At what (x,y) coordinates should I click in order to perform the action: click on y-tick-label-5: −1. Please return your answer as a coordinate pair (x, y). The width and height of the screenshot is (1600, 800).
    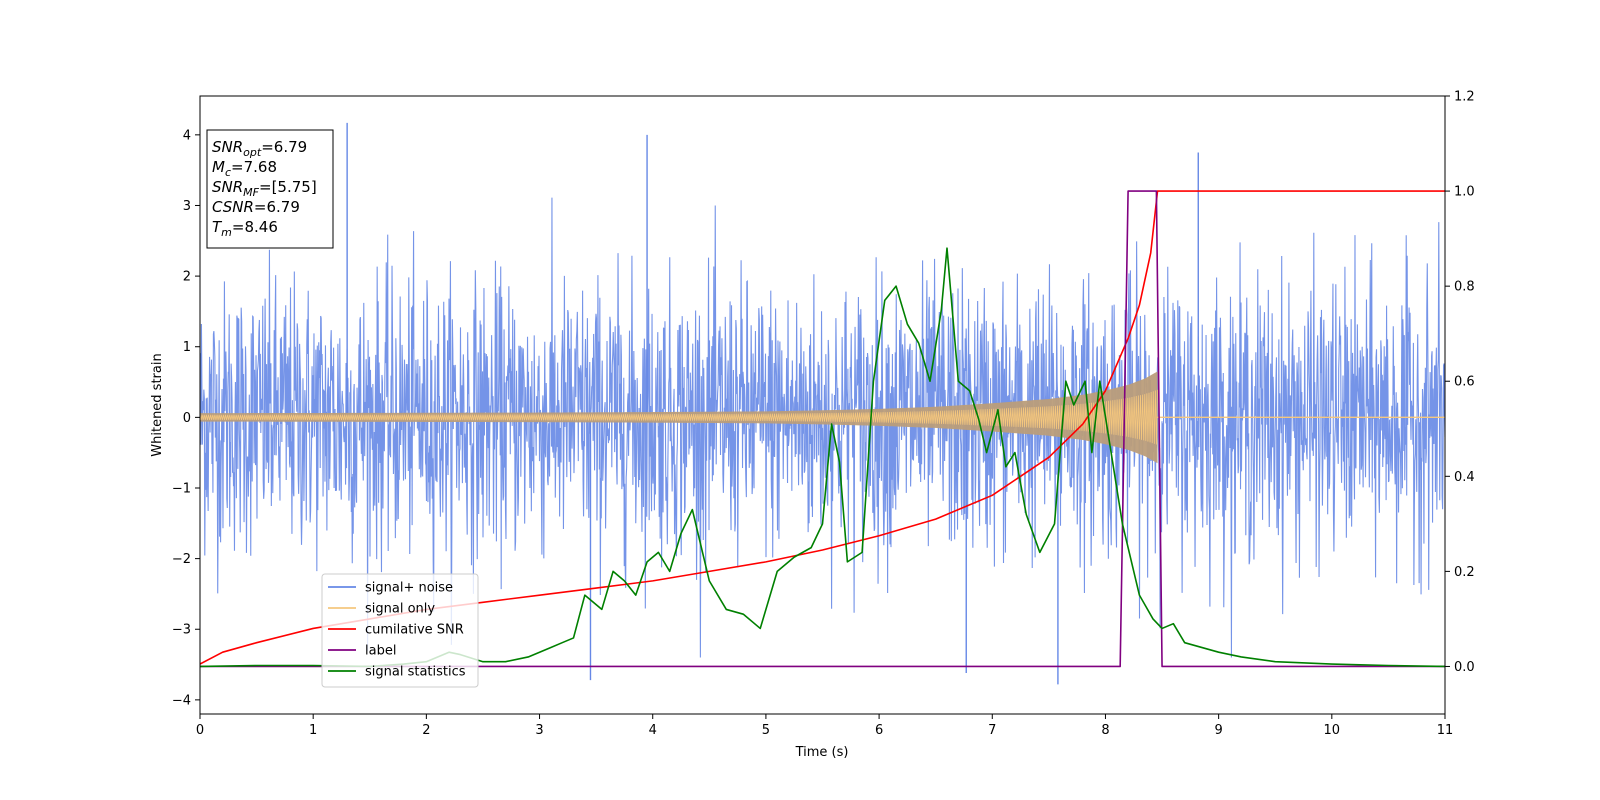
    Looking at the image, I should click on (181, 488).